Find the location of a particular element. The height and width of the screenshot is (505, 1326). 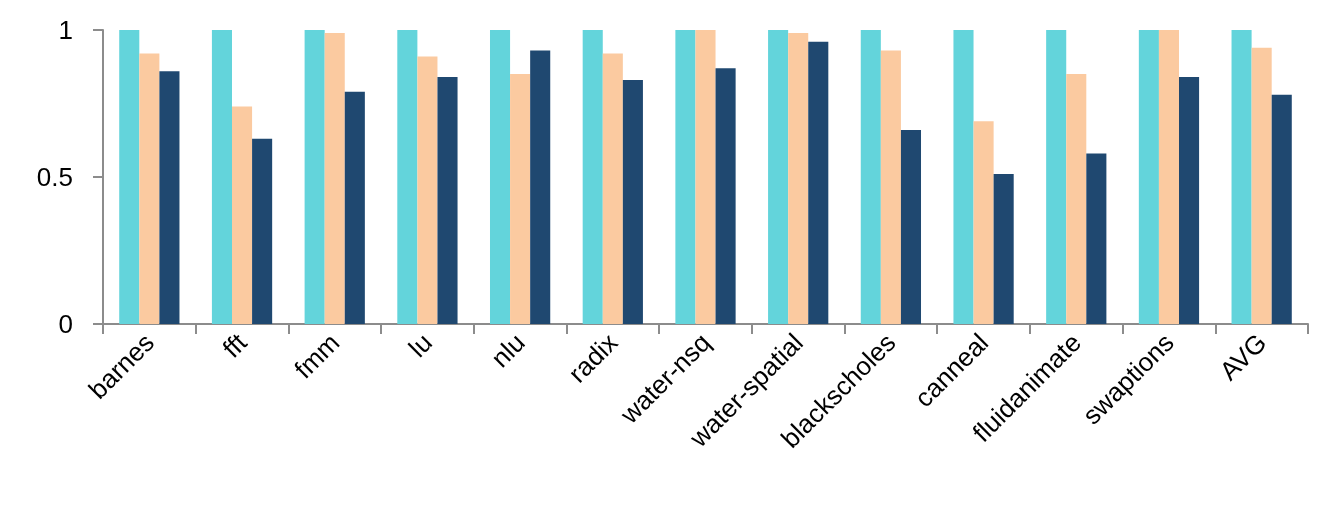

x-tick-label: nlu is located at coordinates (507, 350).